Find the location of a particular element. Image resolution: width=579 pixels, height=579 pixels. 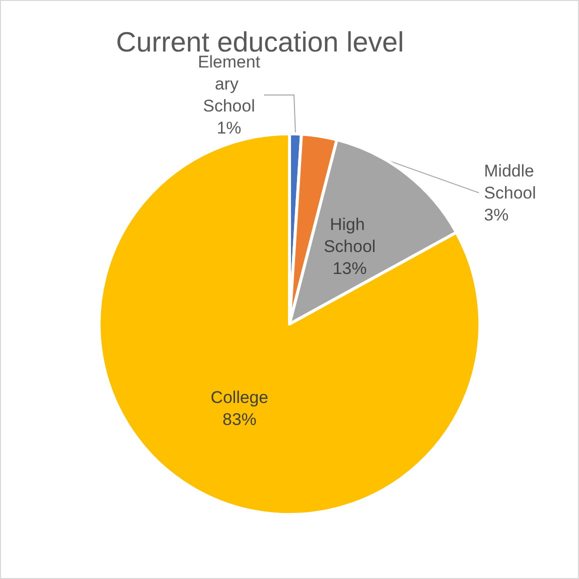

slice-label: Elementary School is located at coordinates (229, 84).